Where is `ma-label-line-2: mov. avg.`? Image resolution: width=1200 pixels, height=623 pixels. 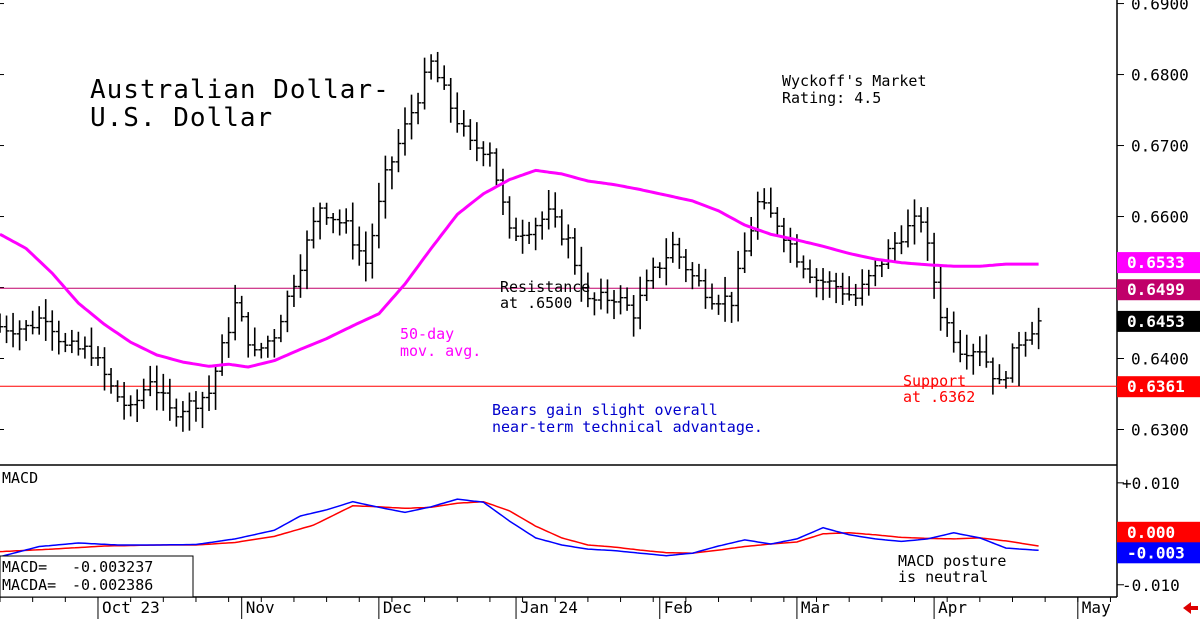 ma-label-line-2: mov. avg. is located at coordinates (440, 351).